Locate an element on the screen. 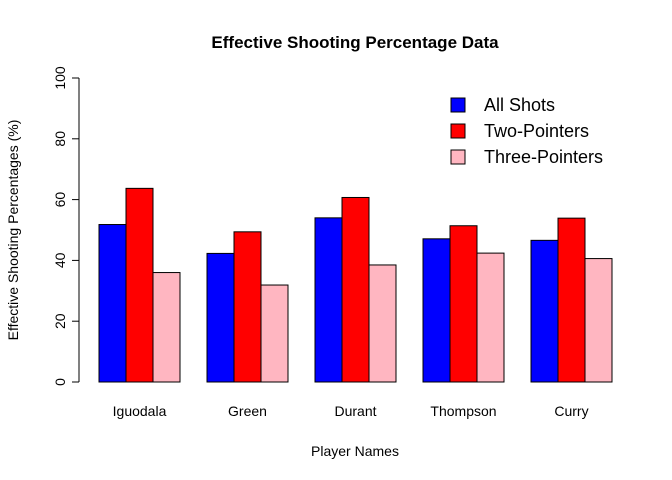  chart-title: Effective Shooting Percentage Data is located at coordinates (355, 42).